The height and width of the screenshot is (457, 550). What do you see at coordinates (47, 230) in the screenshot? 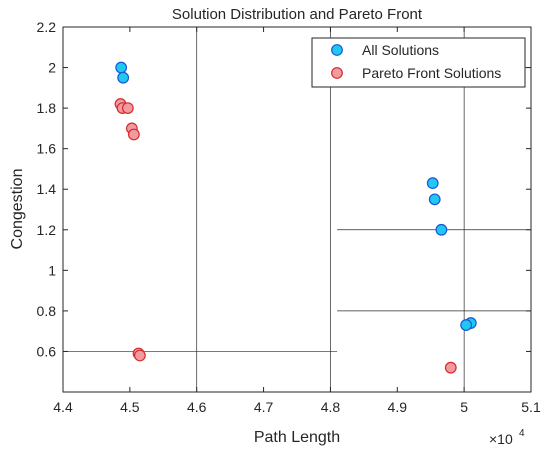
I see `y-tick-label: 1.2` at bounding box center [47, 230].